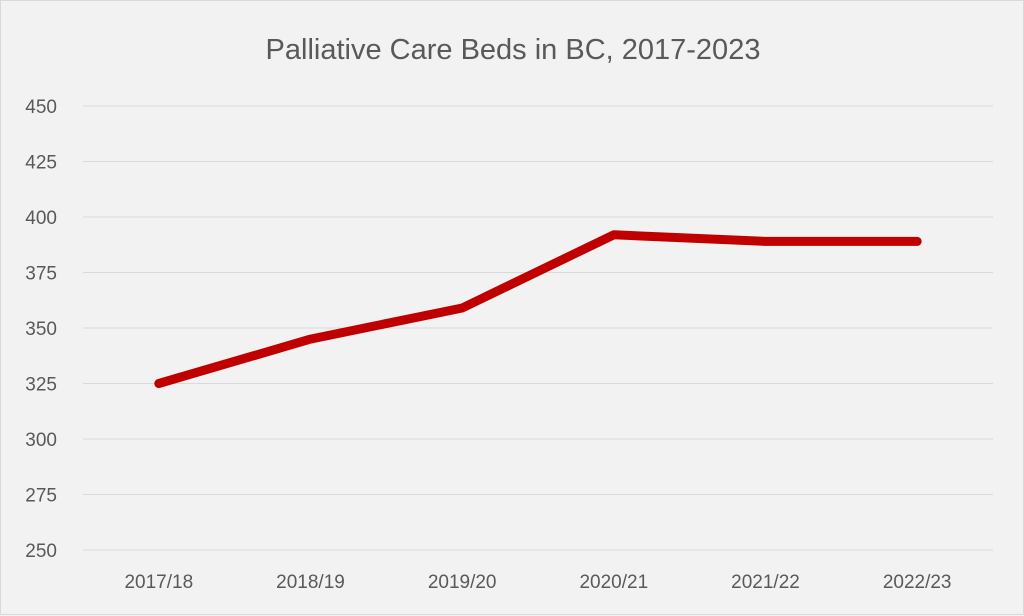 This screenshot has width=1024, height=616. I want to click on y-tick-label: 300, so click(41, 440).